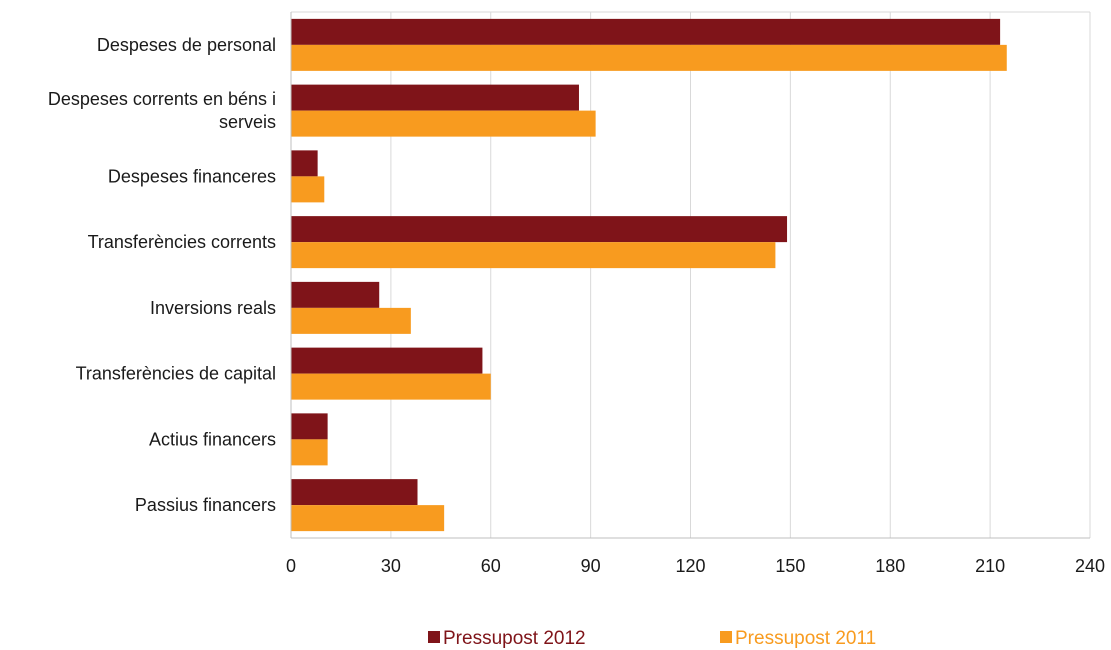 The width and height of the screenshot is (1111, 650). What do you see at coordinates (514, 638) in the screenshot?
I see `legend-label-2012: Pressupost 2012` at bounding box center [514, 638].